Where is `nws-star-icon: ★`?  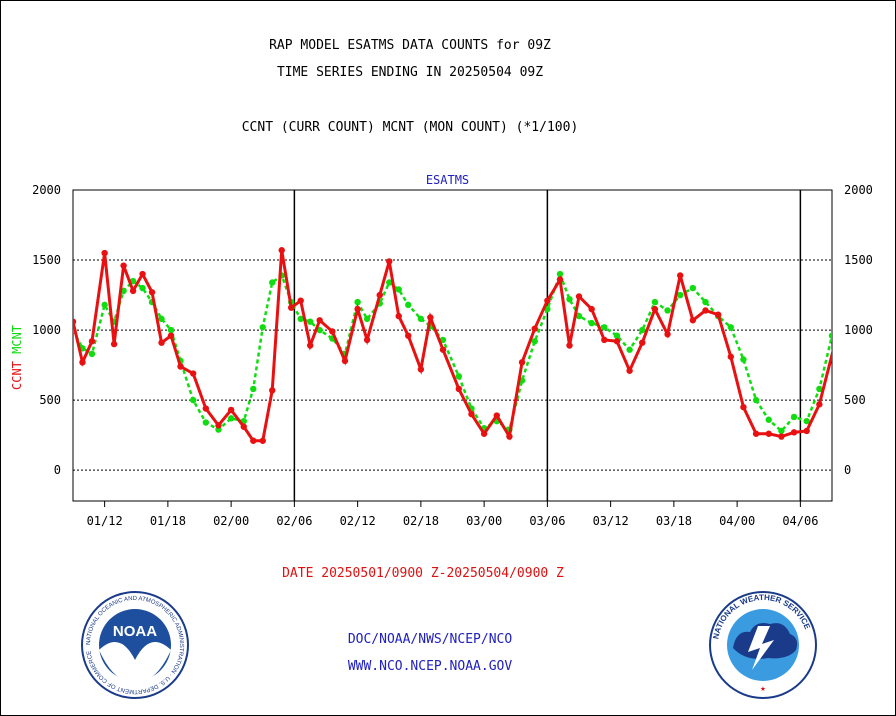 nws-star-icon: ★ is located at coordinates (763, 689).